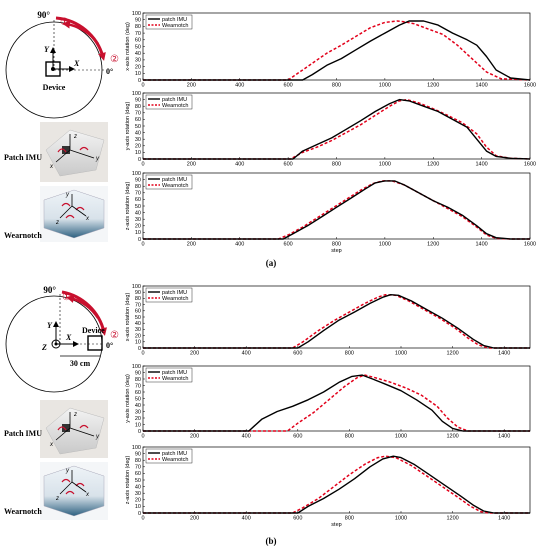  What do you see at coordinates (128, 480) in the screenshot?
I see `y-axis-title: z-axis rotation (deg)` at bounding box center [128, 480].